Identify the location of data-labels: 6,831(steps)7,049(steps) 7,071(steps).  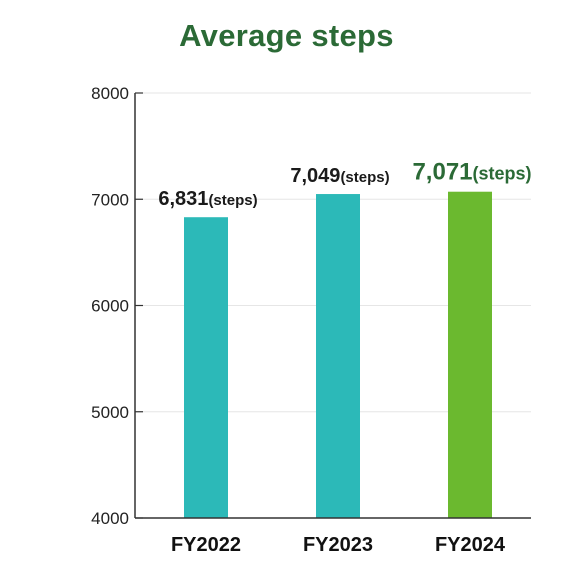
(344, 185).